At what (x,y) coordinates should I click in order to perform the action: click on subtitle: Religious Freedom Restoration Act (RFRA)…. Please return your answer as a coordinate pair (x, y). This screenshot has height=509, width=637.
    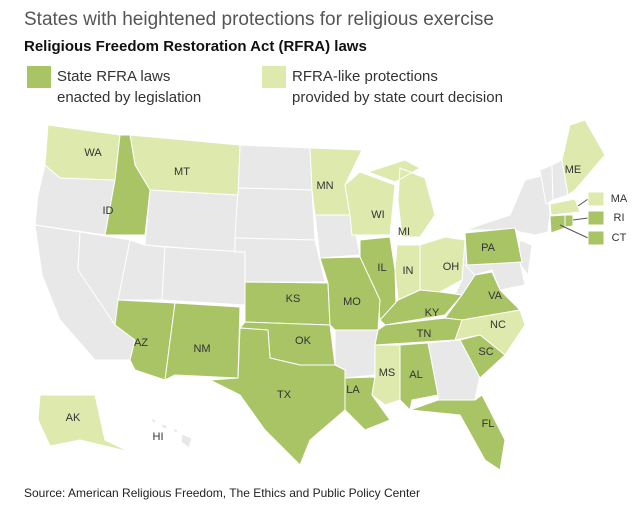
    Looking at the image, I should click on (195, 46).